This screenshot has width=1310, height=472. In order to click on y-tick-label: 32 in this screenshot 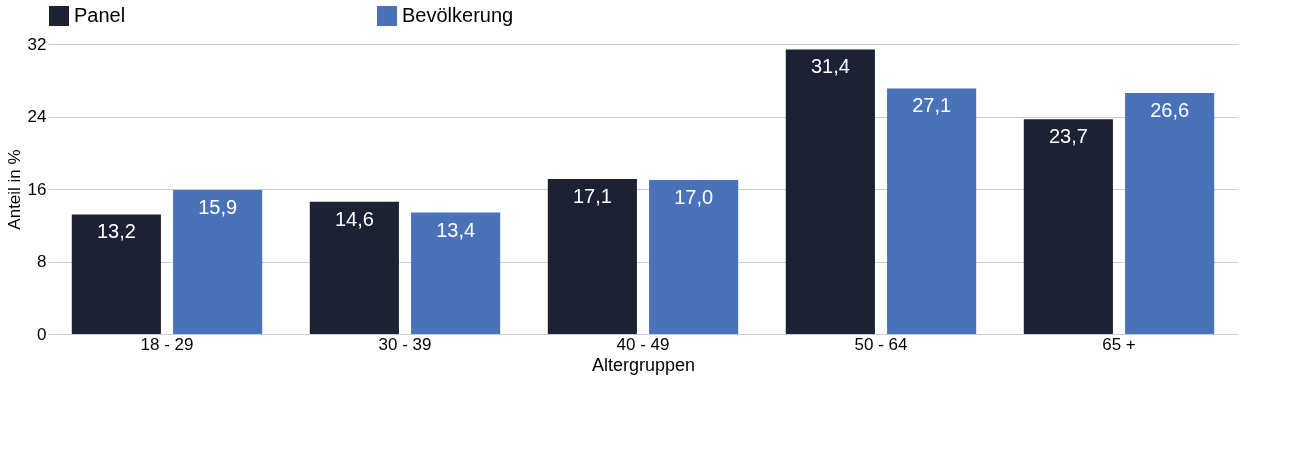, I will do `click(37, 44)`.